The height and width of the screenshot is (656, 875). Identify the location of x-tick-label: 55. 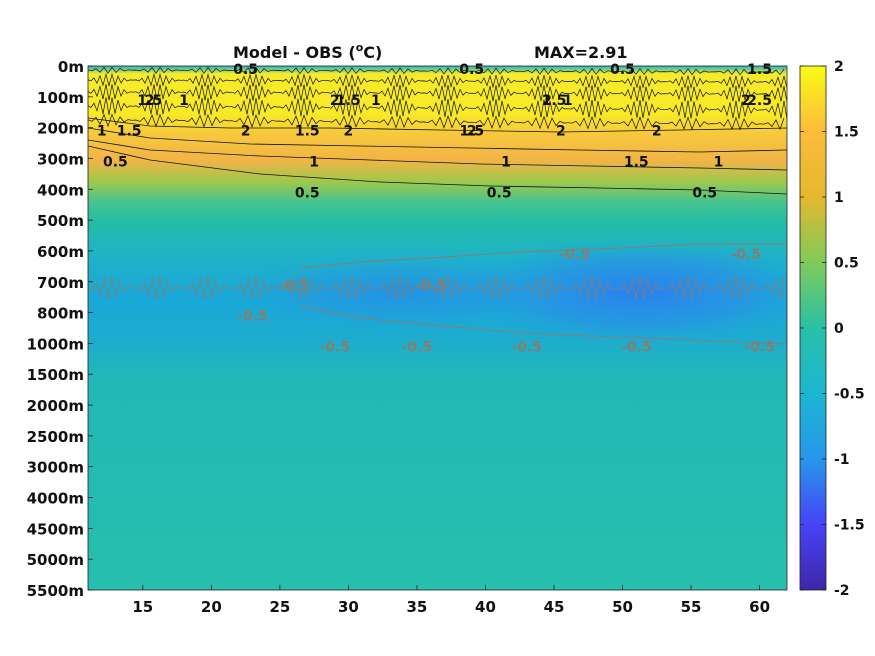
(691, 607).